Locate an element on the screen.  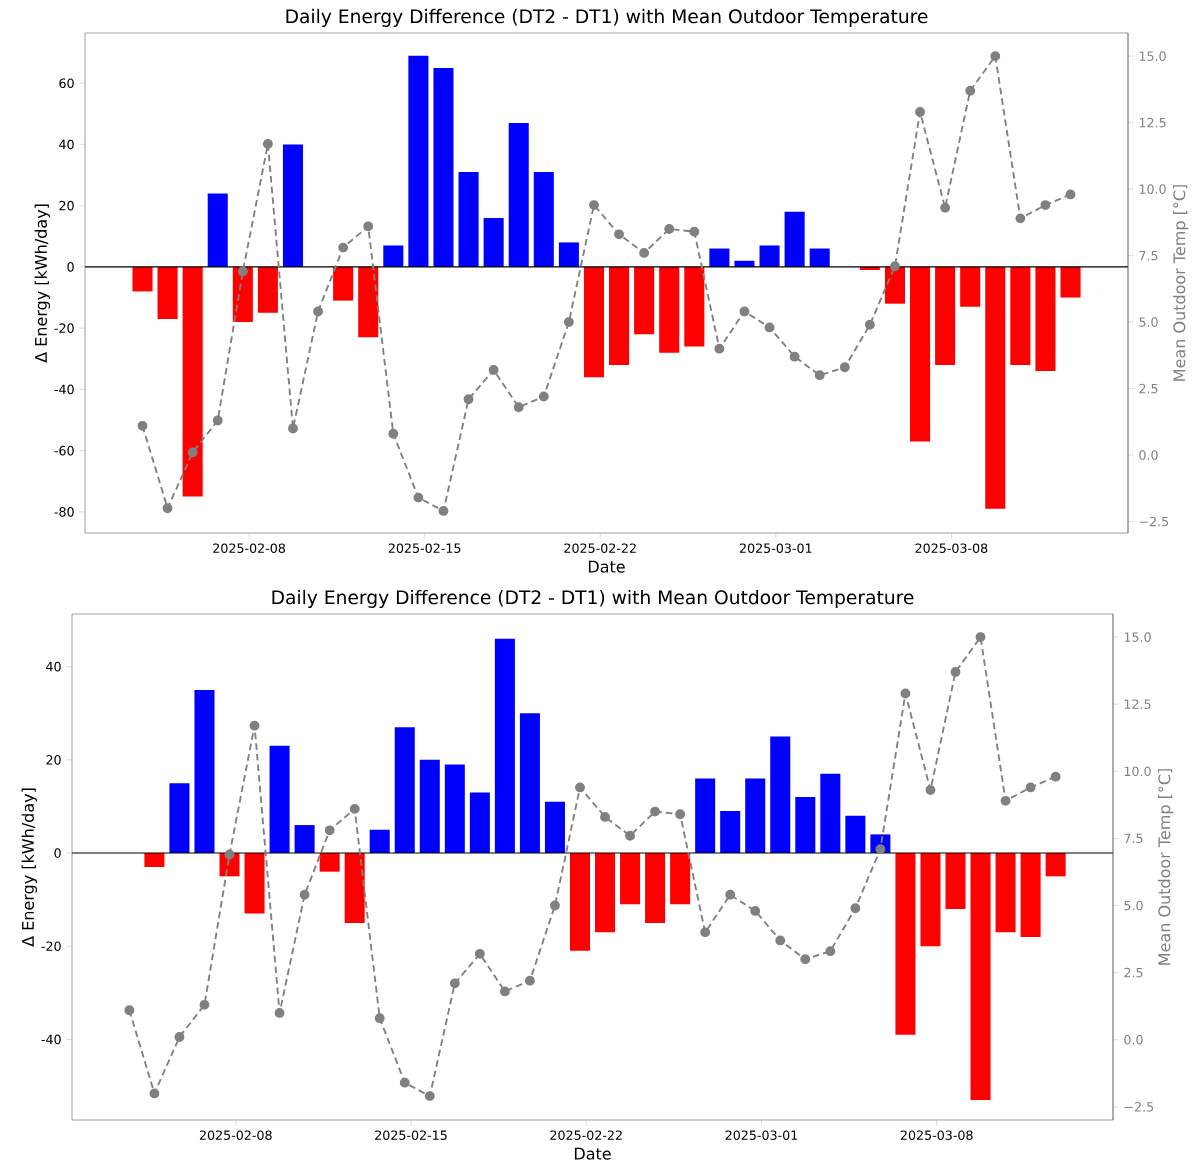
y-tick-label: -60 is located at coordinates (64, 450).